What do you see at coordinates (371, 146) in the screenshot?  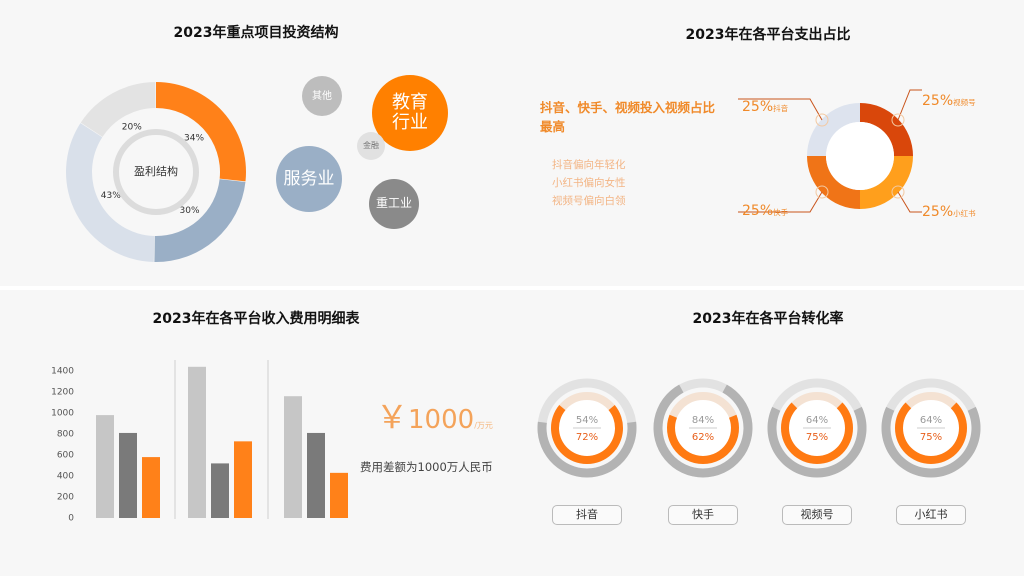 I see `industry-bubble: 金融` at bounding box center [371, 146].